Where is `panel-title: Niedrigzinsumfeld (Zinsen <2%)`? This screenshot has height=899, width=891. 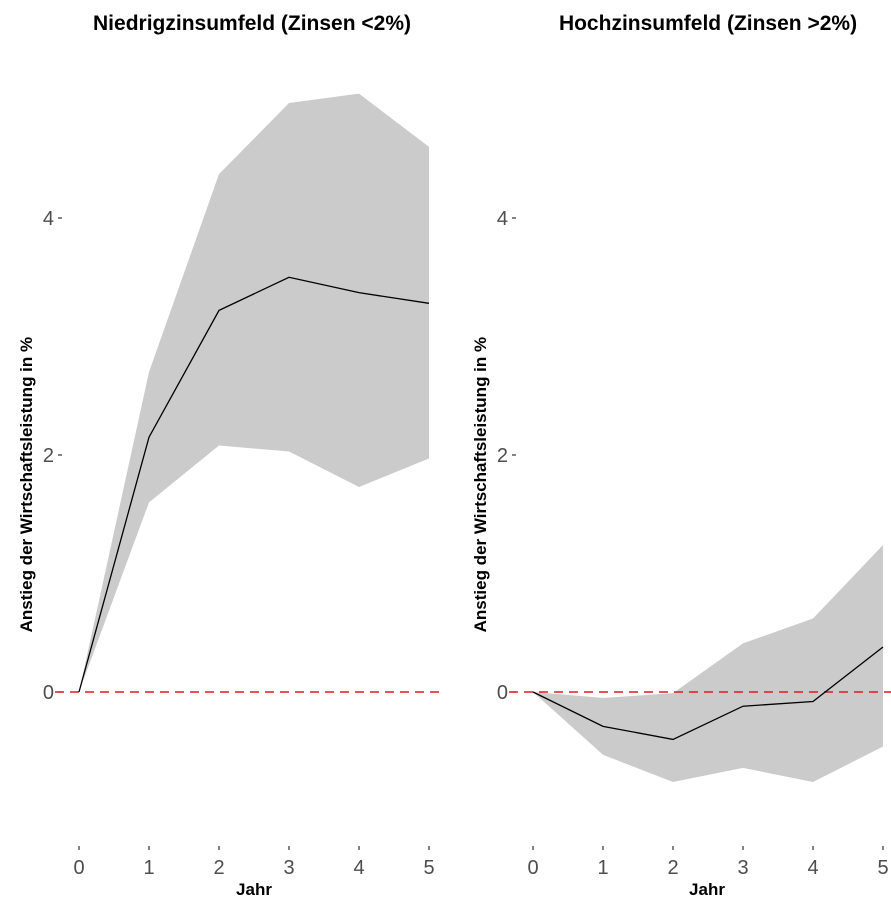
panel-title: Niedrigzinsumfeld (Zinsen <2%) is located at coordinates (252, 23).